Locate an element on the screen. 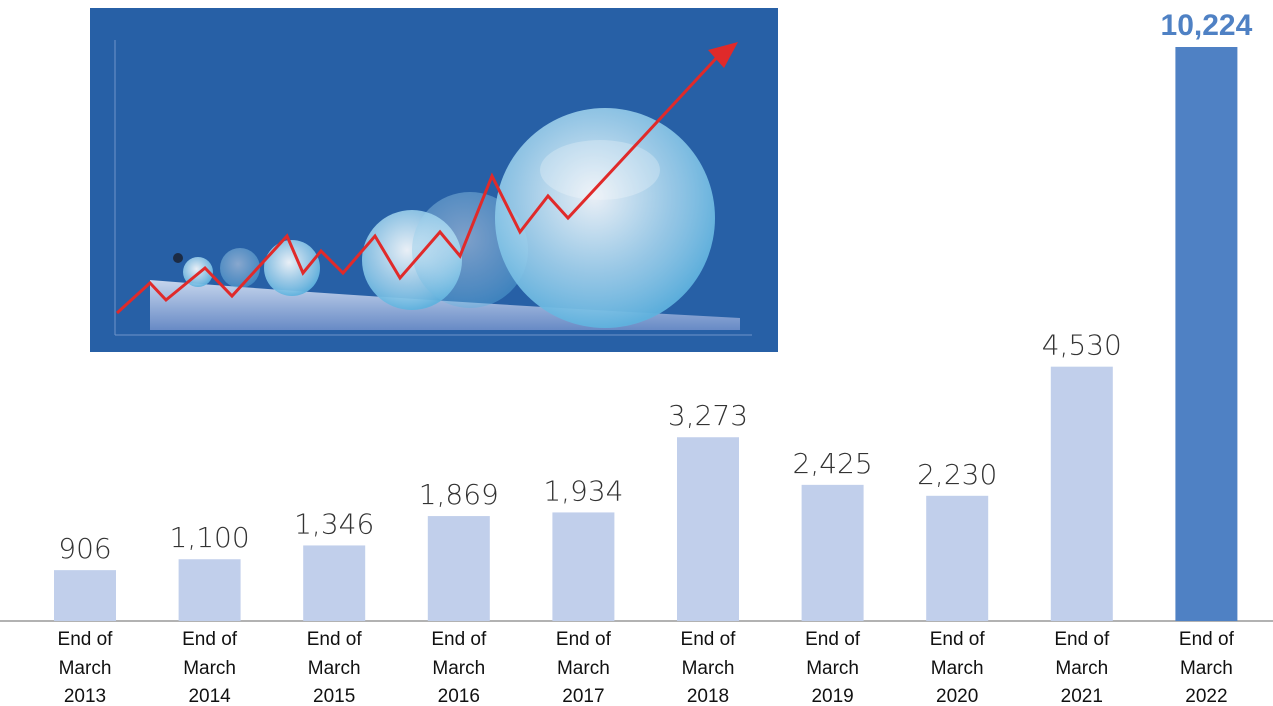  value-label: 2,230 is located at coordinates (957, 474).